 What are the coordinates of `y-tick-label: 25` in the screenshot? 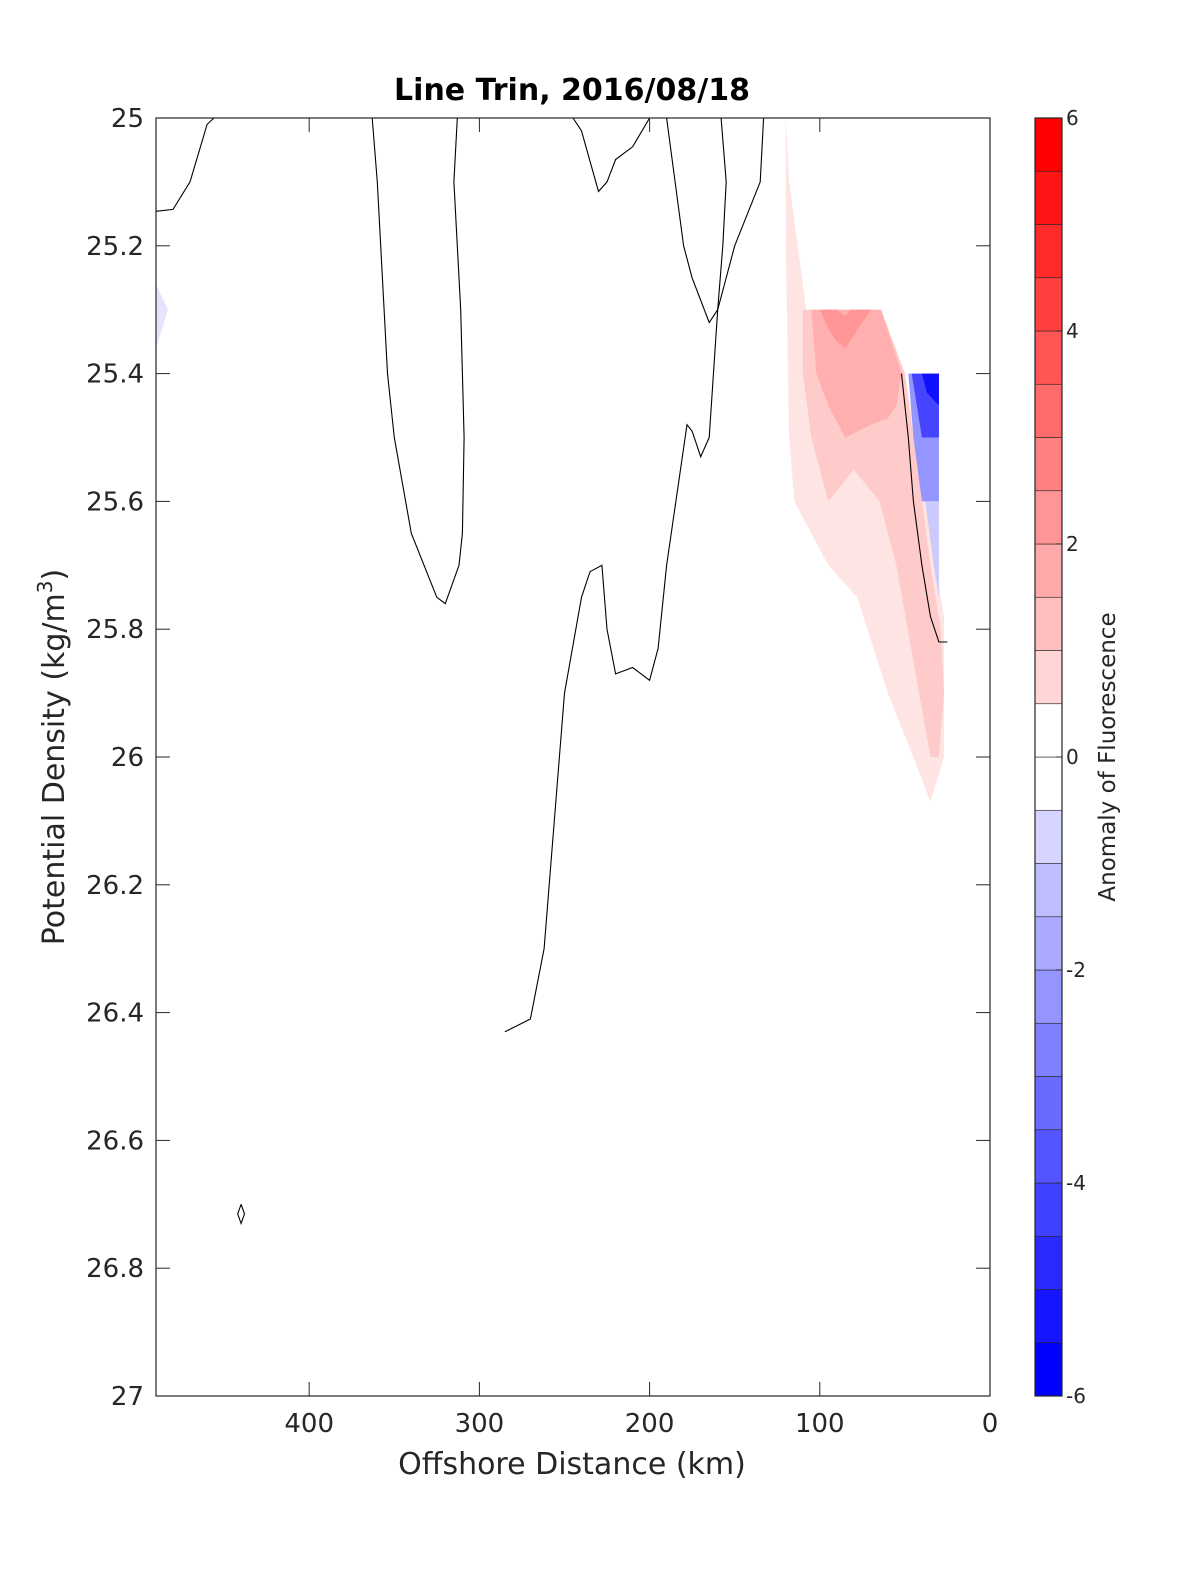 It's located at (127, 119).